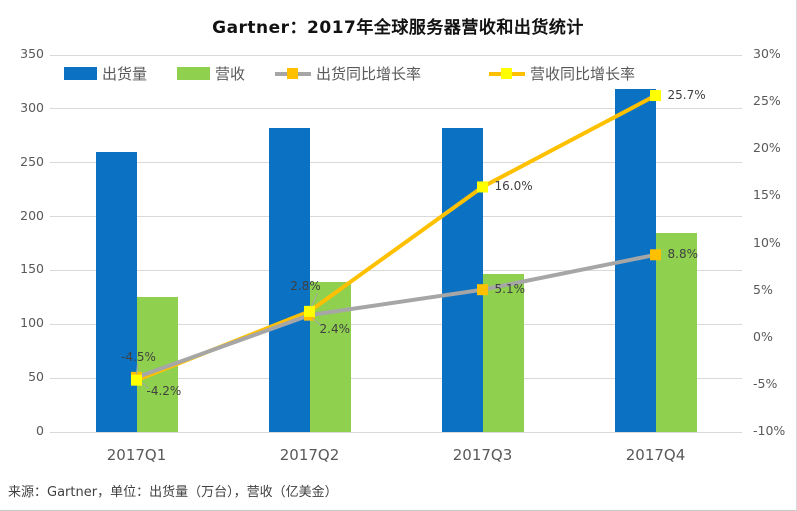 This screenshot has width=797, height=511. I want to click on shipments-growth-label-2017Q3: 5.1%, so click(510, 288).